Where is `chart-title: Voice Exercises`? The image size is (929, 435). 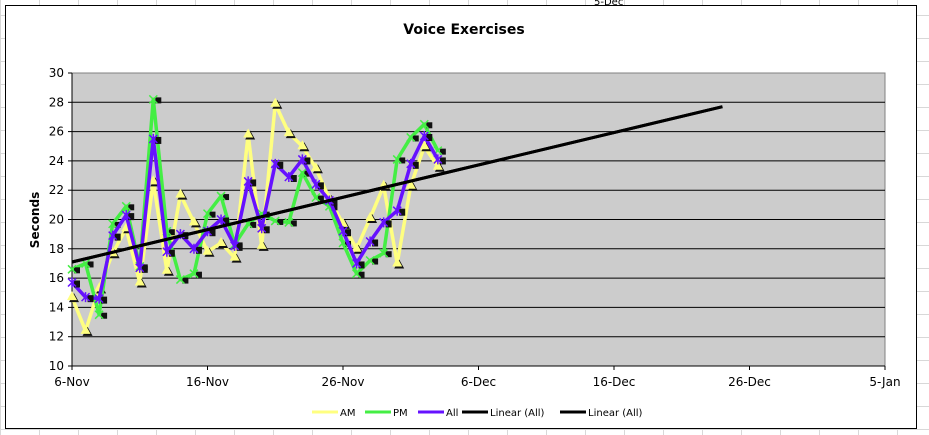
chart-title: Voice Exercises is located at coordinates (463, 30).